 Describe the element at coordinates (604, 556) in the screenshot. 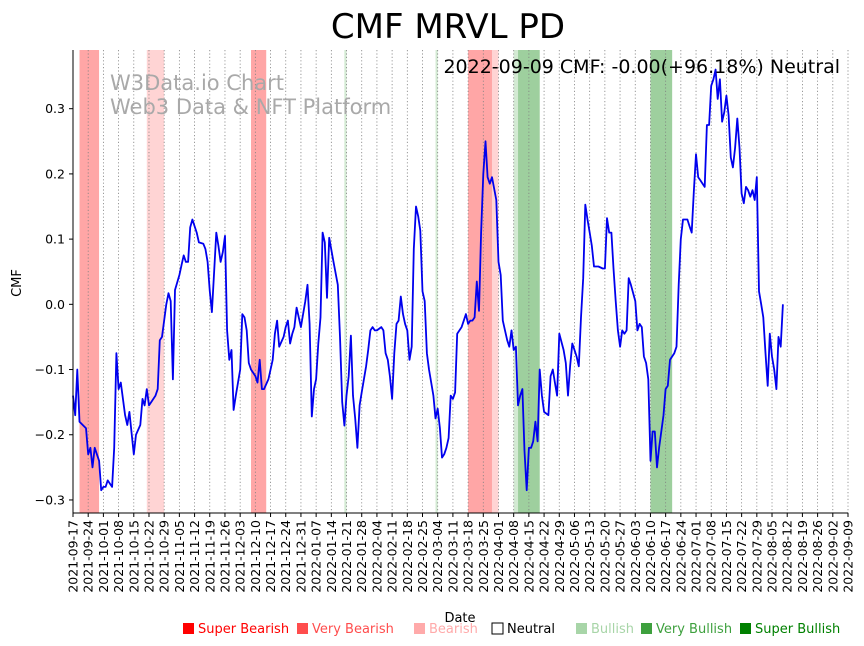

I see `x-tick-label: 2022-05-20` at that location.